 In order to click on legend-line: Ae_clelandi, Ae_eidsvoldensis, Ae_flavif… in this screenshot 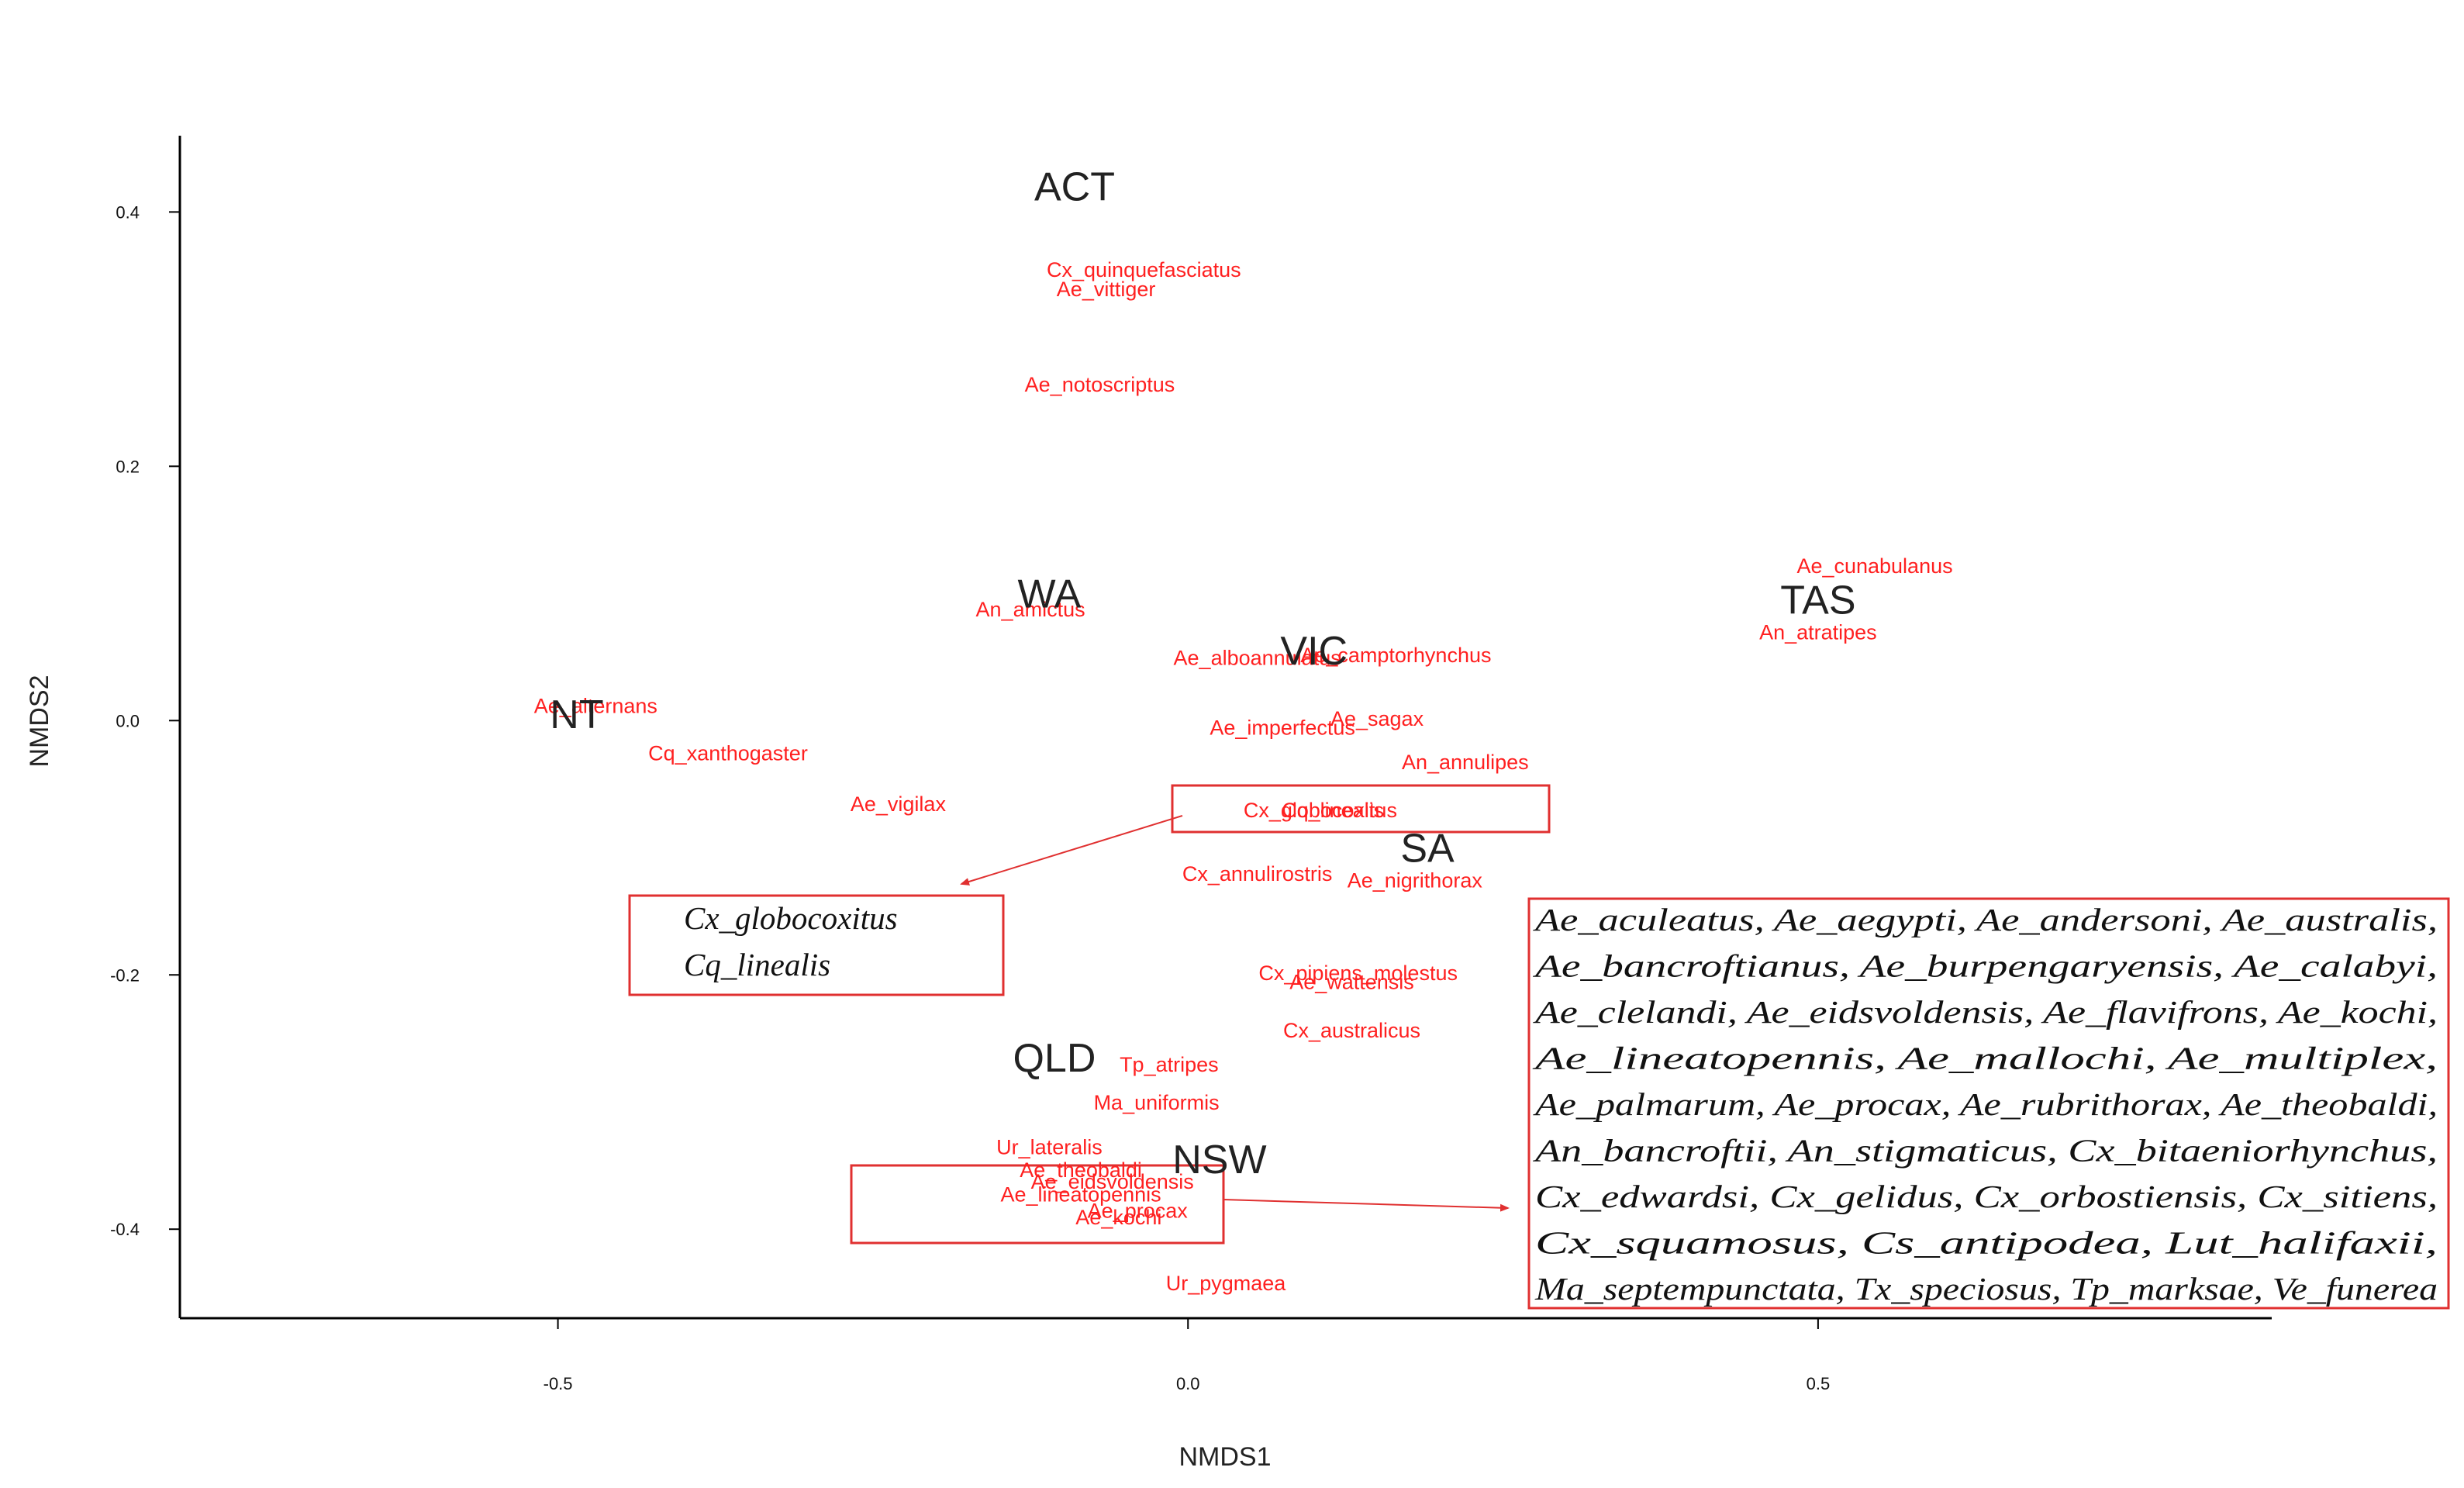, I will do `click(1985, 1012)`.